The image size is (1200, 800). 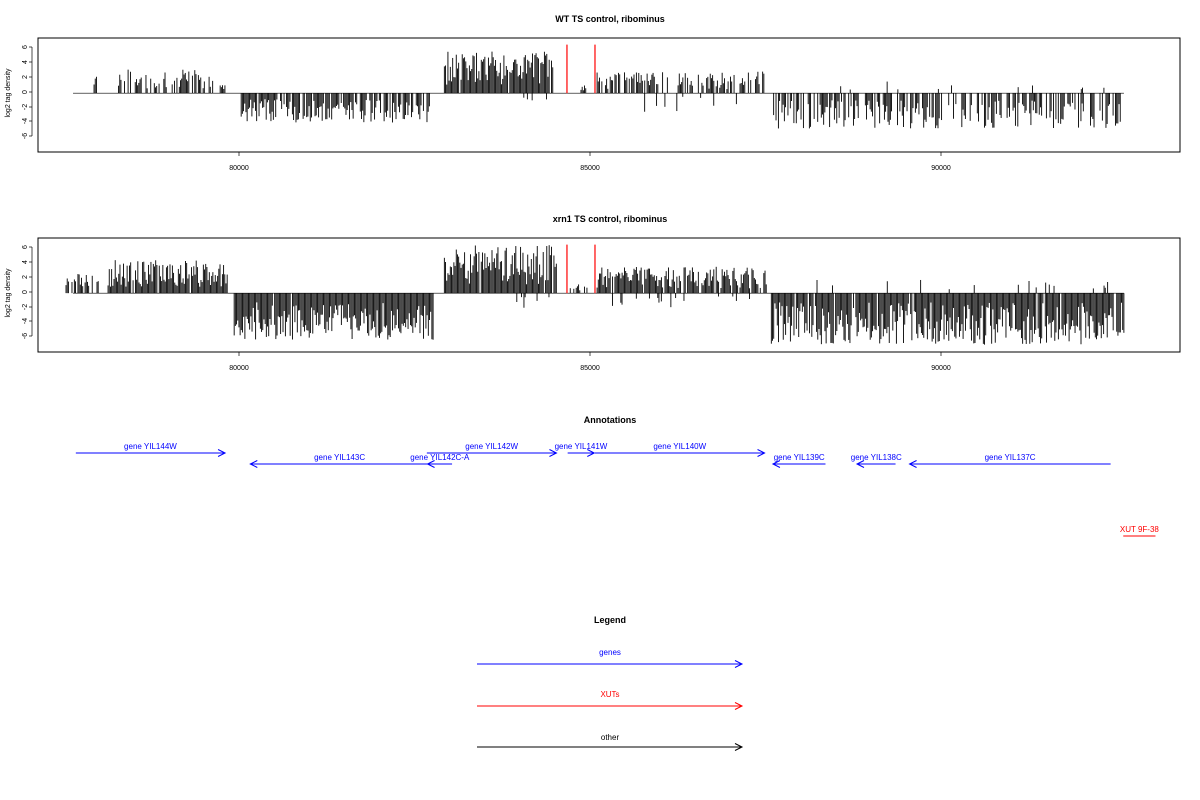 What do you see at coordinates (609, 694) in the screenshot?
I see `legend-label: XUTs` at bounding box center [609, 694].